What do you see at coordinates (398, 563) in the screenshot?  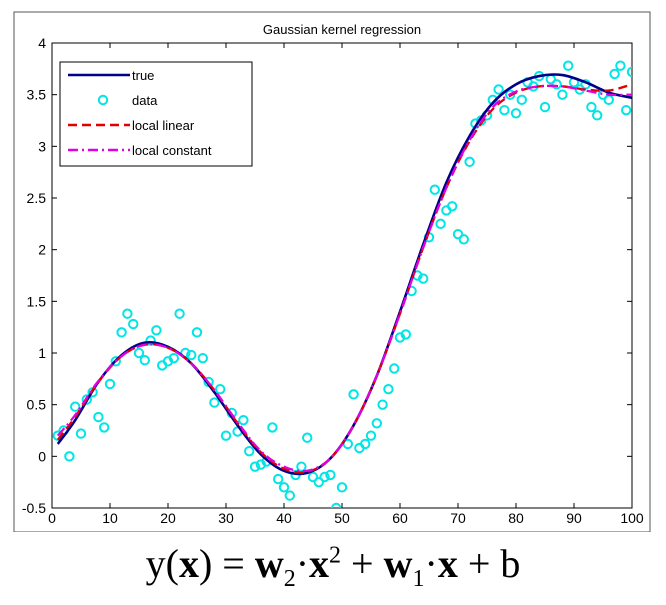 I see `formula-w1: w` at bounding box center [398, 563].